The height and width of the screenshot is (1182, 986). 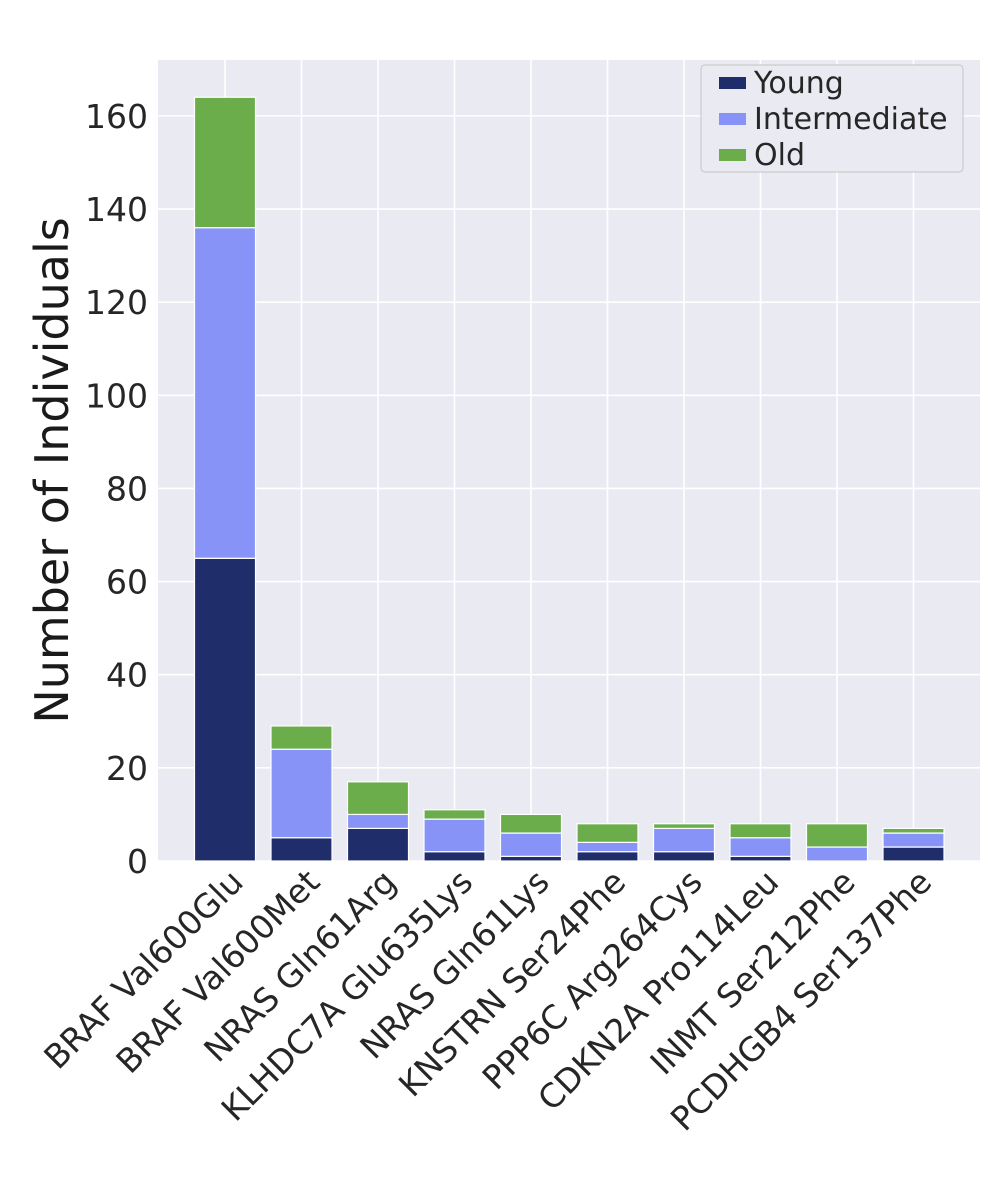 I want to click on y-axis-label: Number of Individuals, so click(x=52, y=470).